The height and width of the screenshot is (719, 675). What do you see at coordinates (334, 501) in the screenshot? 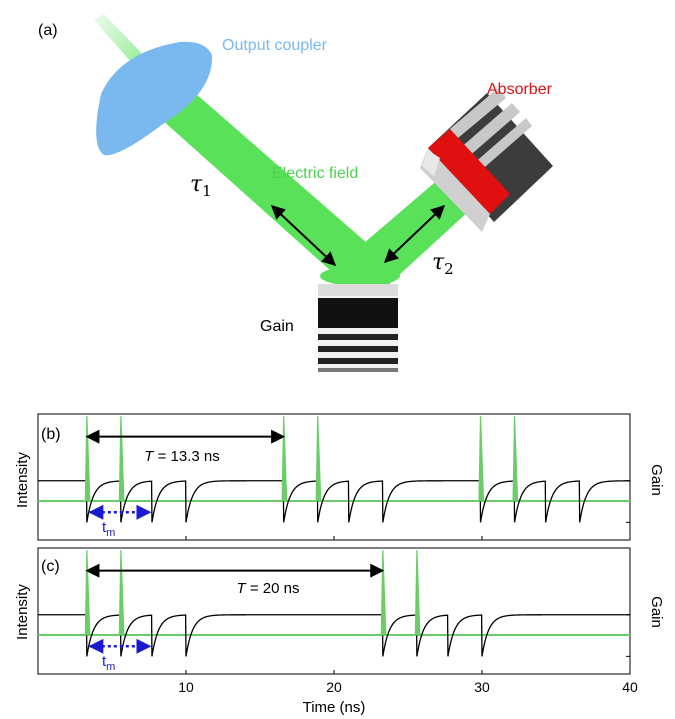
I see `panel-b-gain-trace` at bounding box center [334, 501].